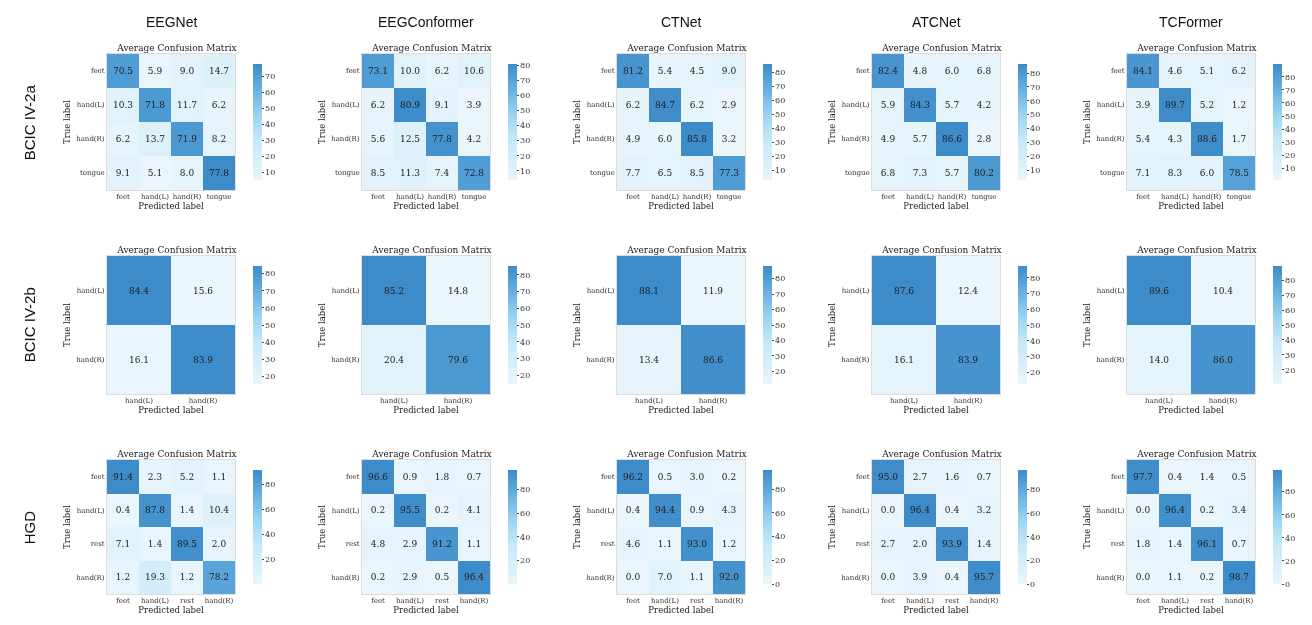 This screenshot has height=625, width=1312. Describe the element at coordinates (665, 477) in the screenshot. I see `data-label: 0.5` at that location.